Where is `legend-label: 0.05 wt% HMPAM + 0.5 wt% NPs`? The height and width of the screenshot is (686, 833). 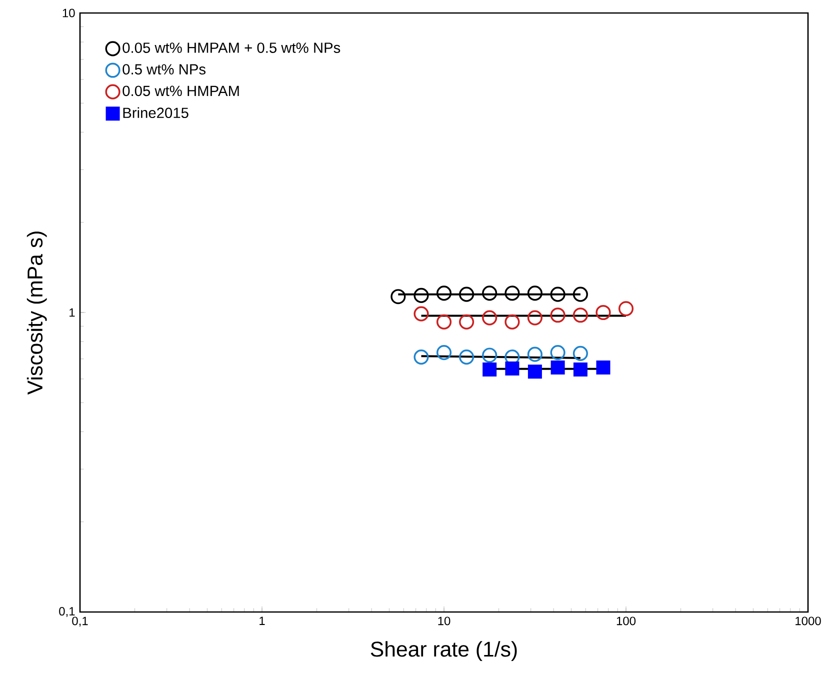
legend-label: 0.05 wt% HMPAM + 0.5 wt% NPs is located at coordinates (231, 47).